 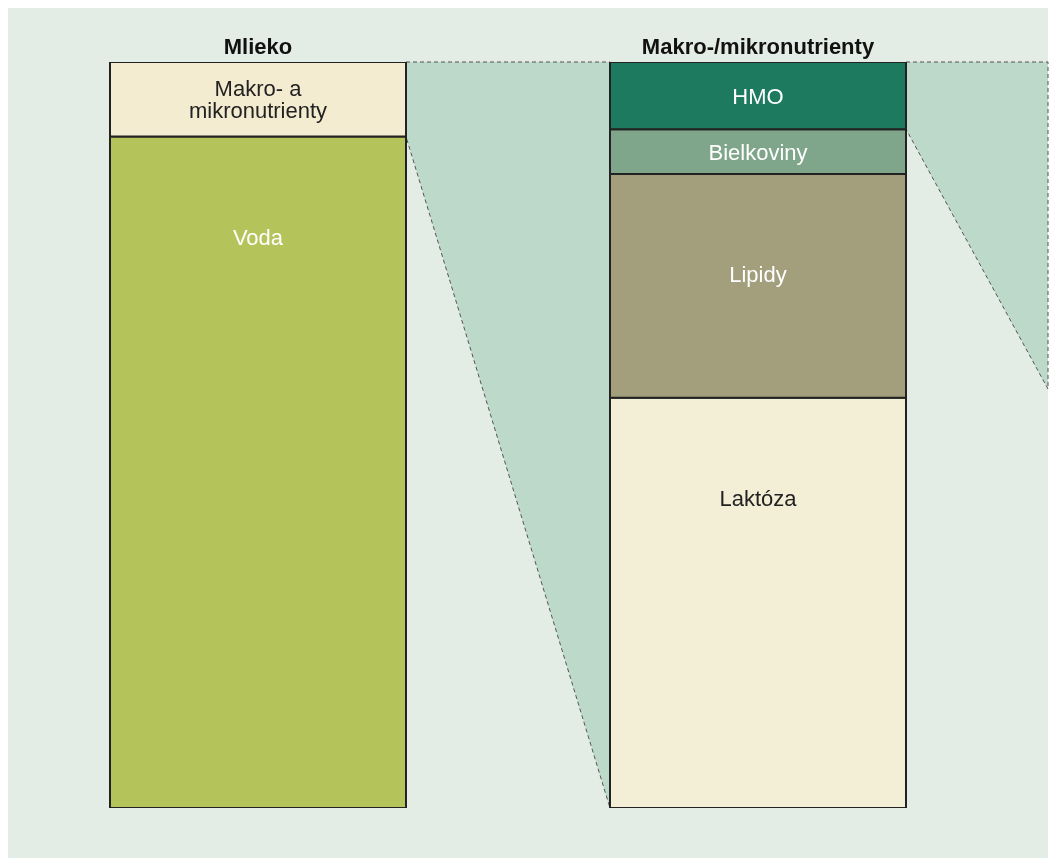 What do you see at coordinates (258, 99) in the screenshot?
I see `series-label: Makro- a mikronutrienty` at bounding box center [258, 99].